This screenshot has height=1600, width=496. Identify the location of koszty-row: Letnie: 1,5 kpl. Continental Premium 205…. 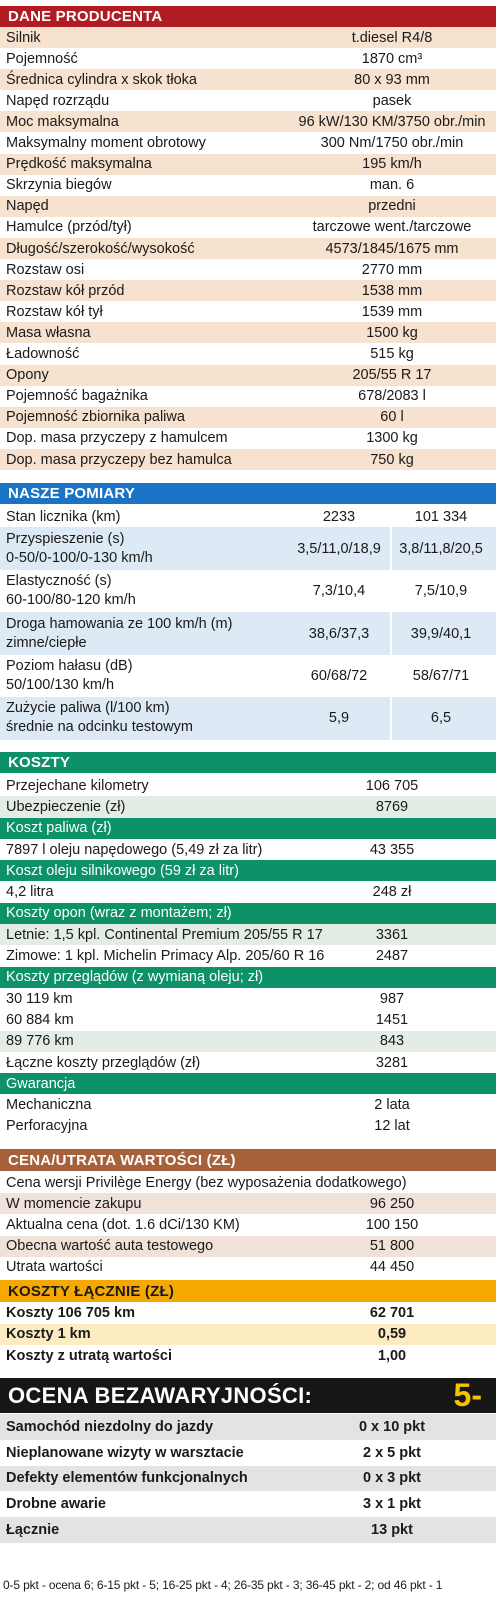
(248, 935).